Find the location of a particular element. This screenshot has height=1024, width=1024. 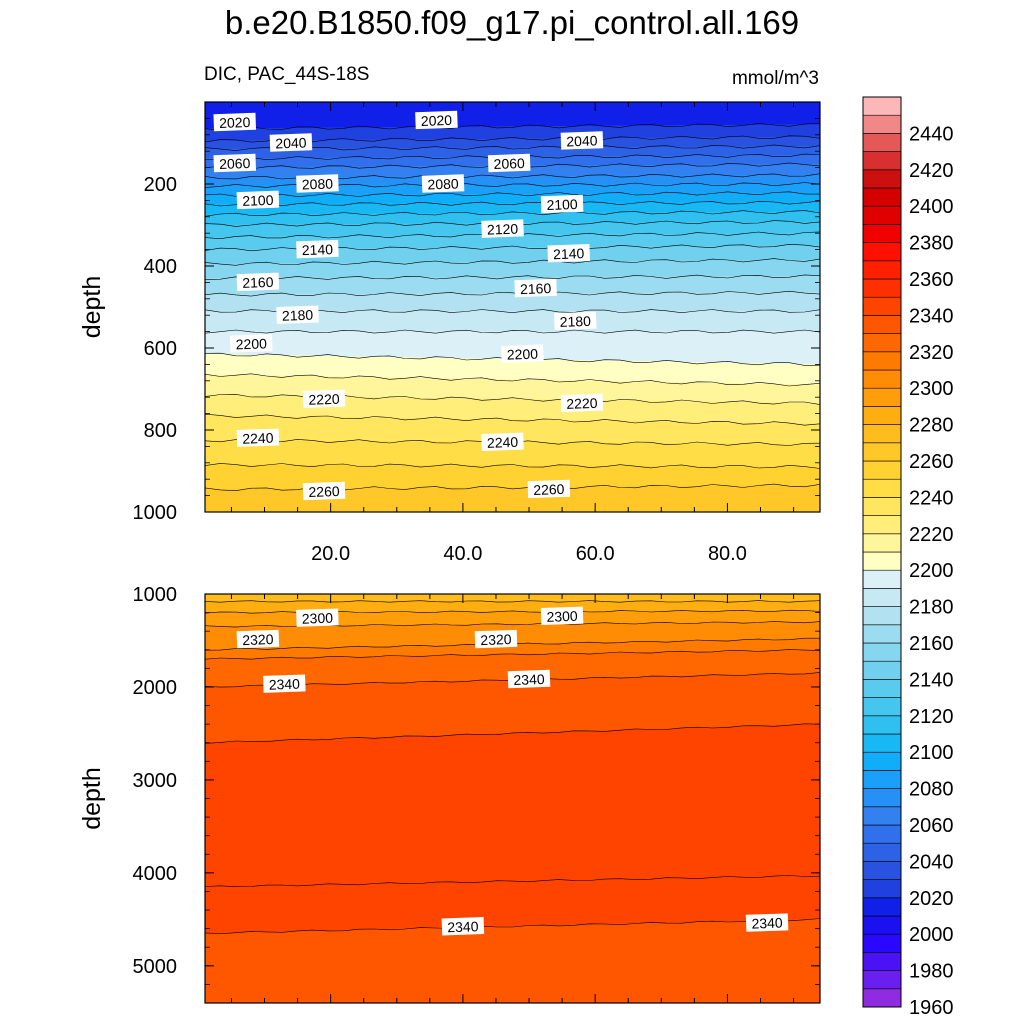

x-tick-label: 40.0 is located at coordinates (462, 554).